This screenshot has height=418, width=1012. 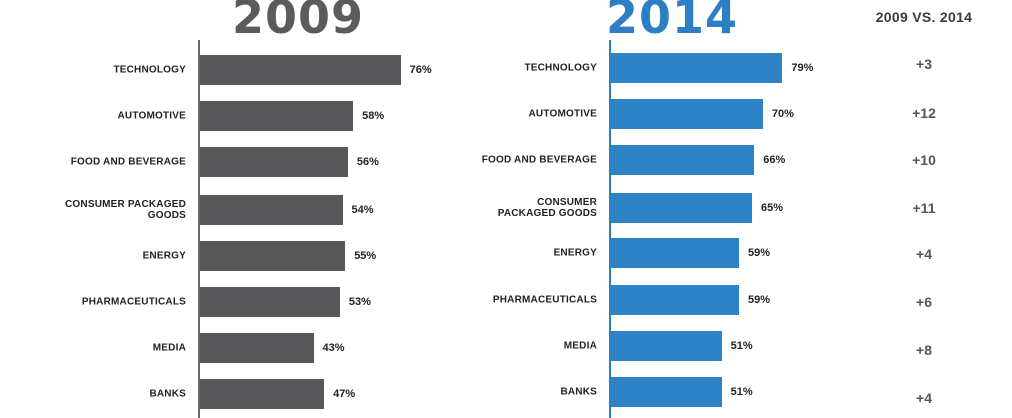 I want to click on title-2009: 2009, so click(x=298, y=22).